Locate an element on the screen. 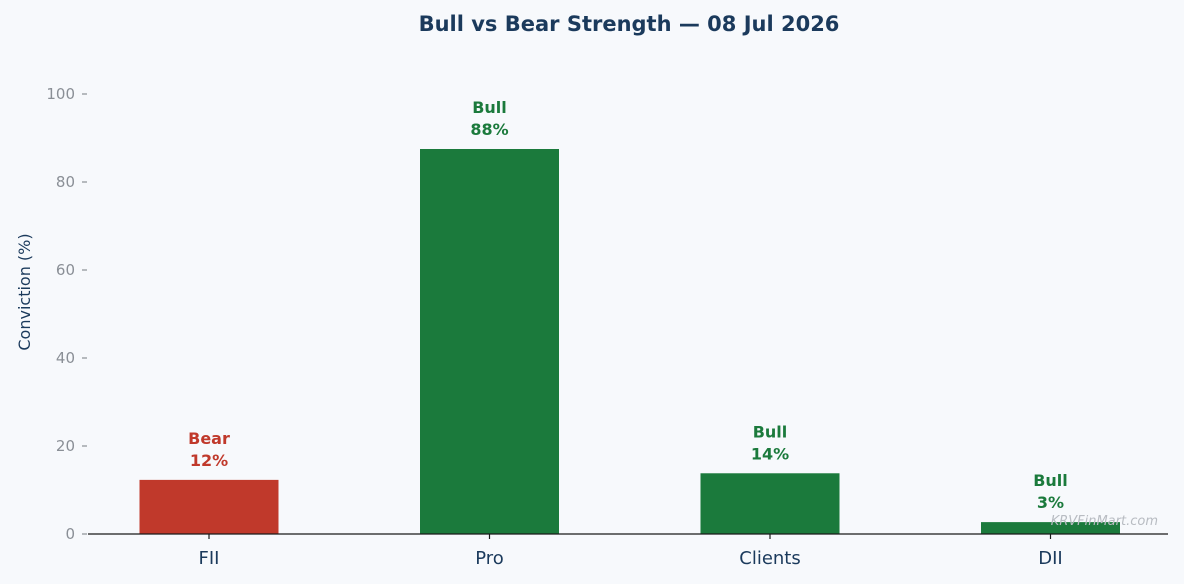  y-tick-label: 100 is located at coordinates (60, 94).